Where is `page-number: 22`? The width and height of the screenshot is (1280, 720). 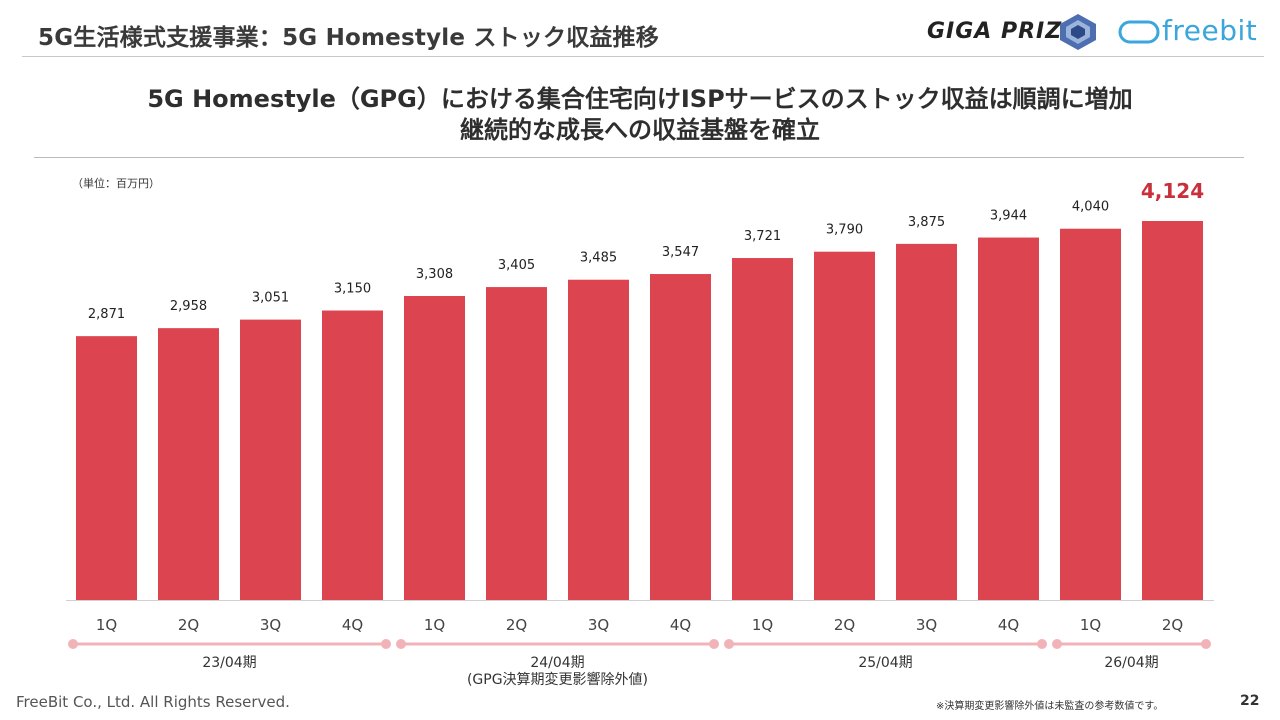 page-number: 22 is located at coordinates (1250, 701).